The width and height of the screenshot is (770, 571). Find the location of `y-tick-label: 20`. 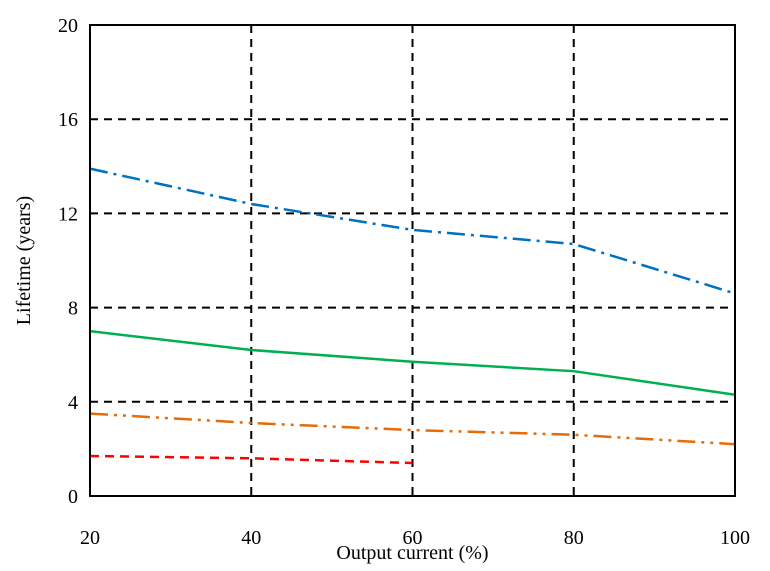

y-tick-label: 20 is located at coordinates (68, 26).